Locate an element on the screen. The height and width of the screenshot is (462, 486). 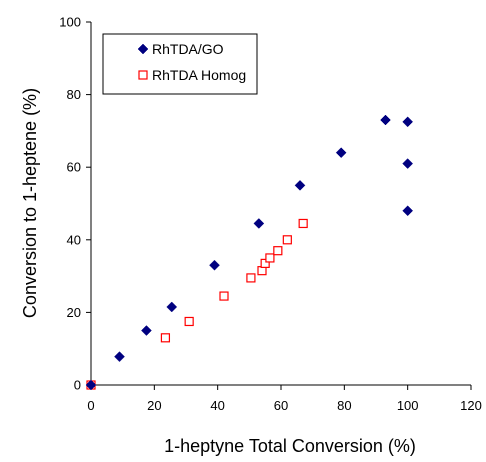
legend: RhTDA/GO RhTDA Homog is located at coordinates (180, 64).